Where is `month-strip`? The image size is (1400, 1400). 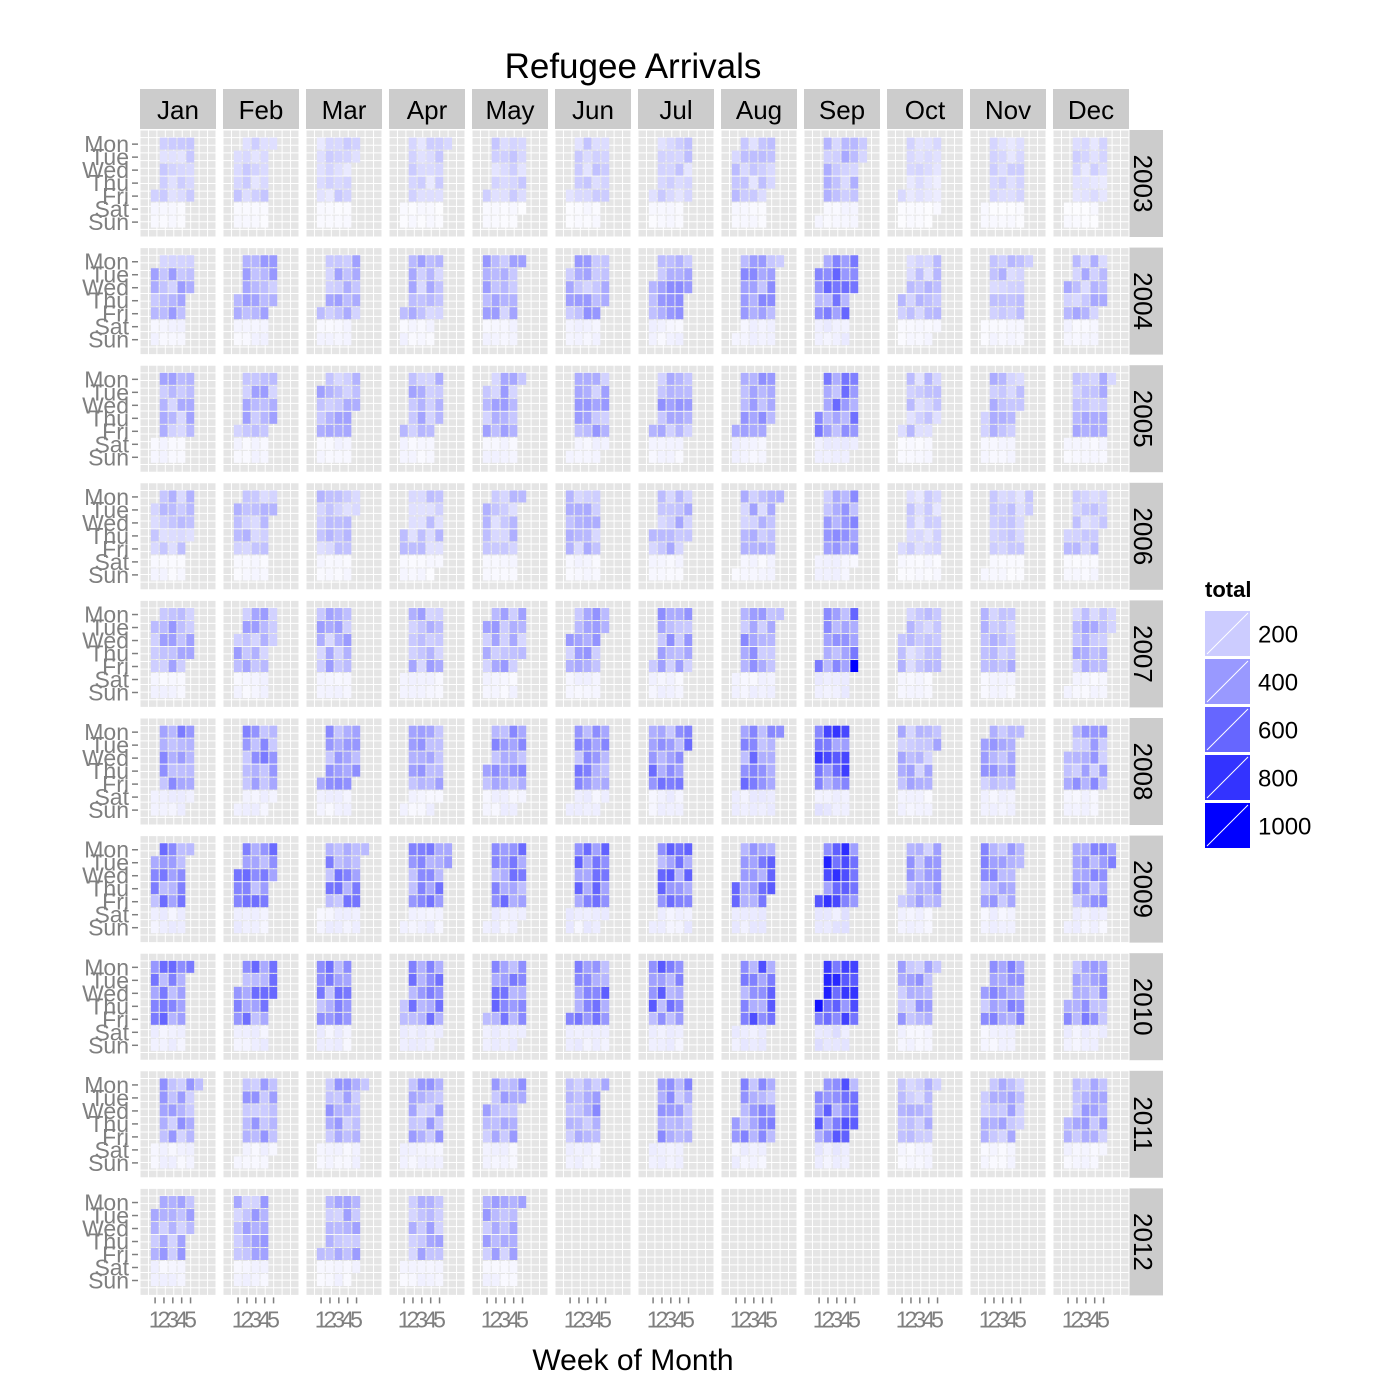 month-strip is located at coordinates (759, 109).